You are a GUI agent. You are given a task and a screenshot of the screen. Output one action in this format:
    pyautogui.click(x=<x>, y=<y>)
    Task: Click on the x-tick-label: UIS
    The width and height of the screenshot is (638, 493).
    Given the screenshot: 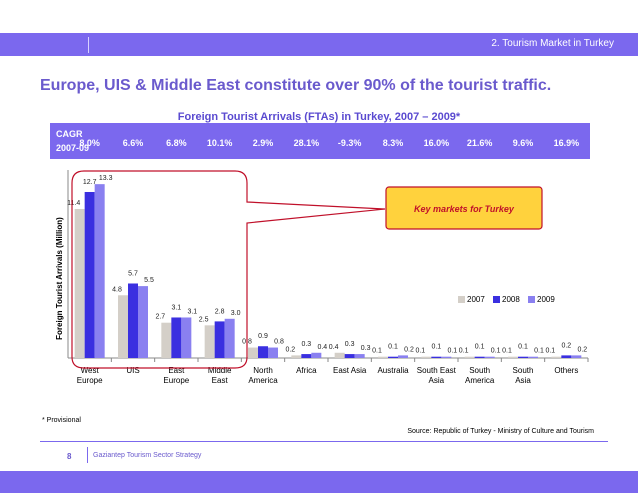 What is the action you would take?
    pyautogui.click(x=132, y=370)
    